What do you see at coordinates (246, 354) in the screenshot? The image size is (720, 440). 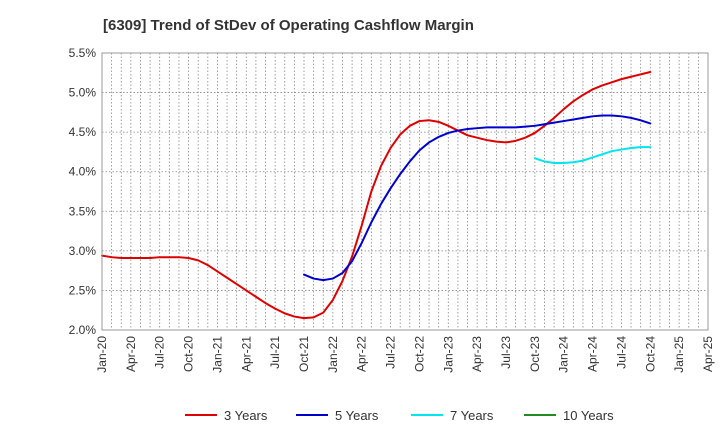 I see `x-tick-label: Apr-21` at bounding box center [246, 354].